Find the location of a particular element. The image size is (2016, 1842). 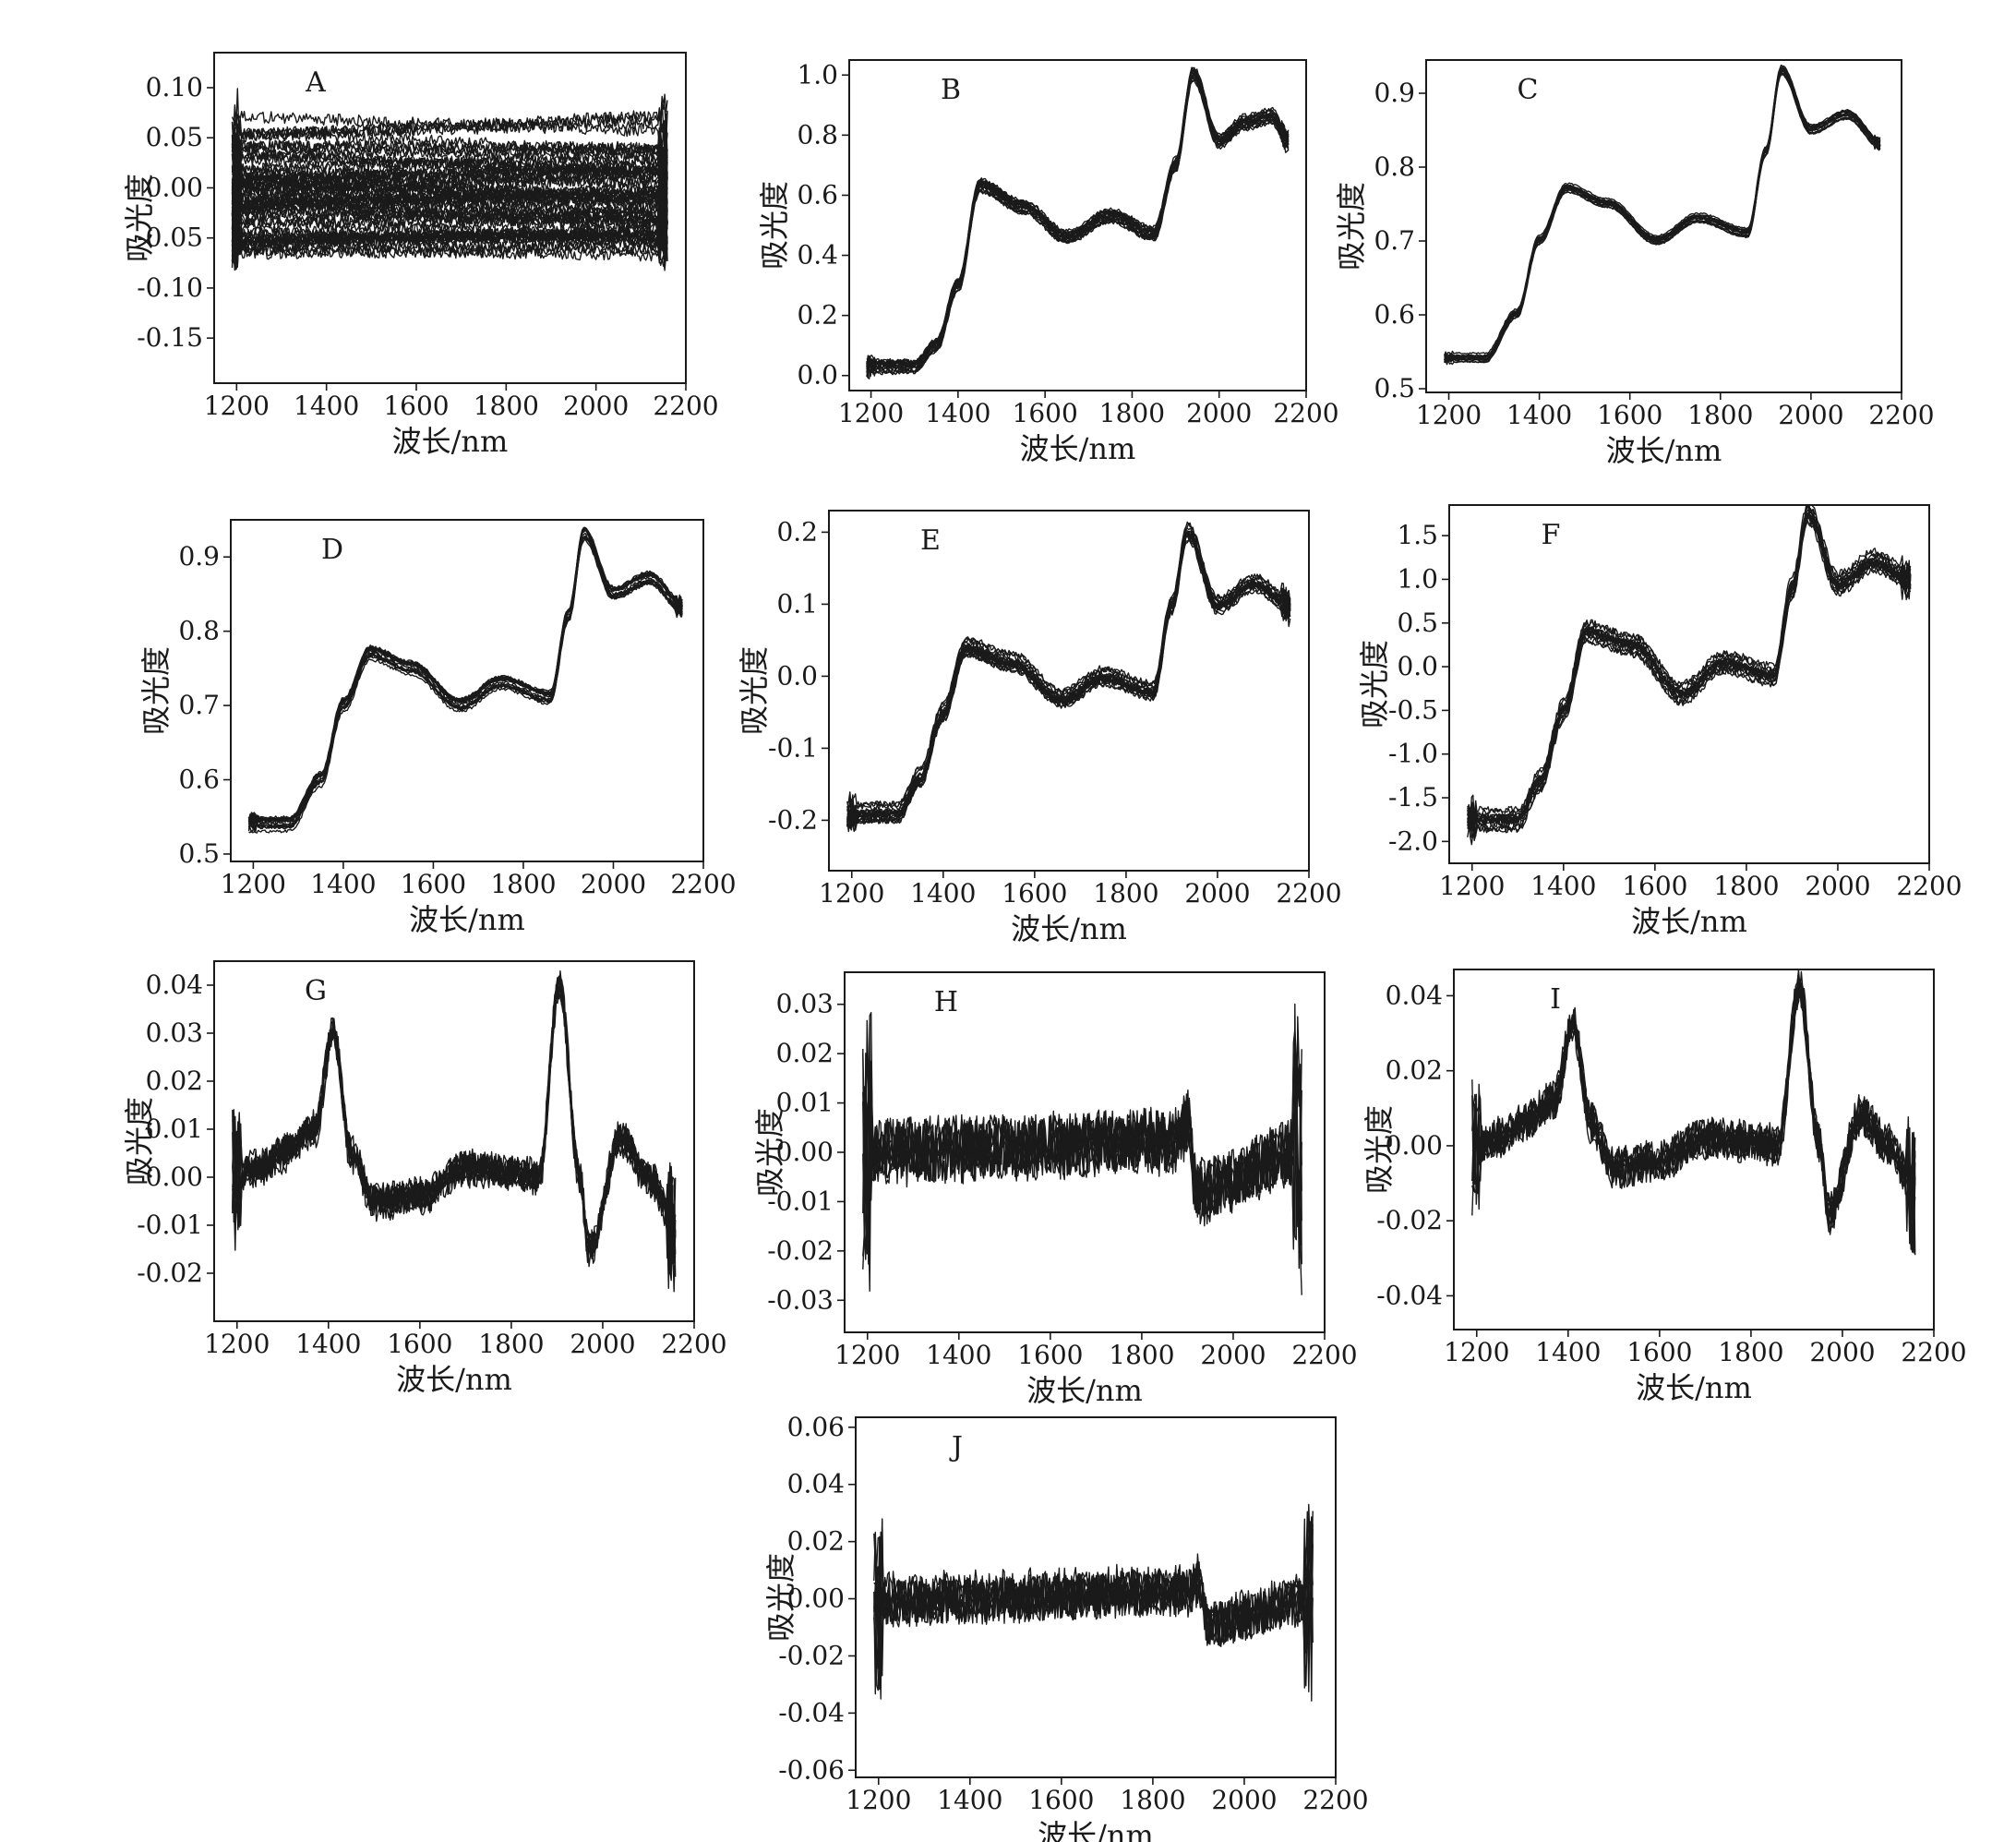

y-tick-label: -1.5 is located at coordinates (1413, 797).